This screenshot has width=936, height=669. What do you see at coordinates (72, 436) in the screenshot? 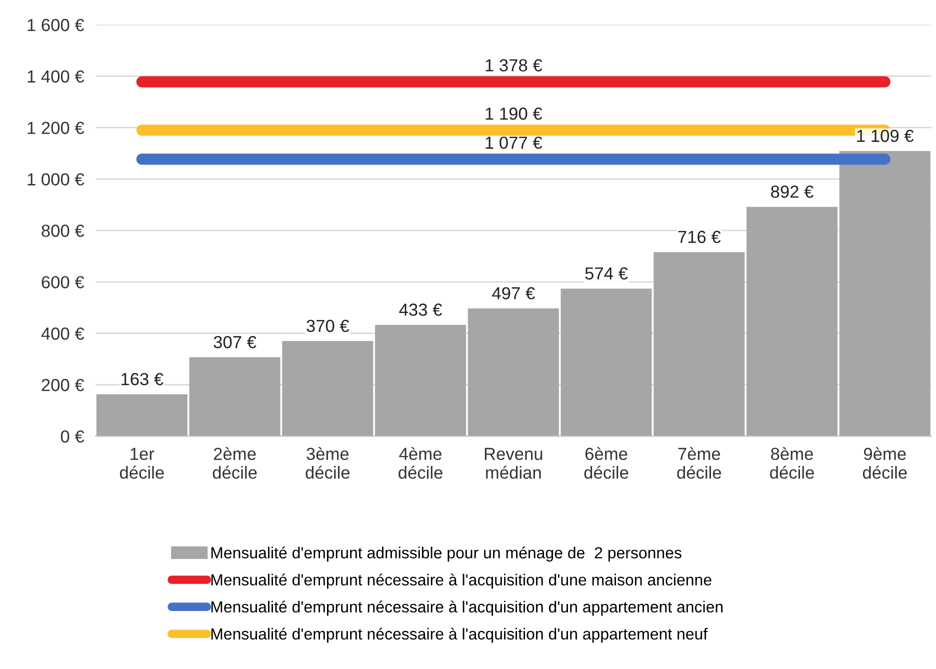
I see `y-tick-label: 0 €` at bounding box center [72, 436].